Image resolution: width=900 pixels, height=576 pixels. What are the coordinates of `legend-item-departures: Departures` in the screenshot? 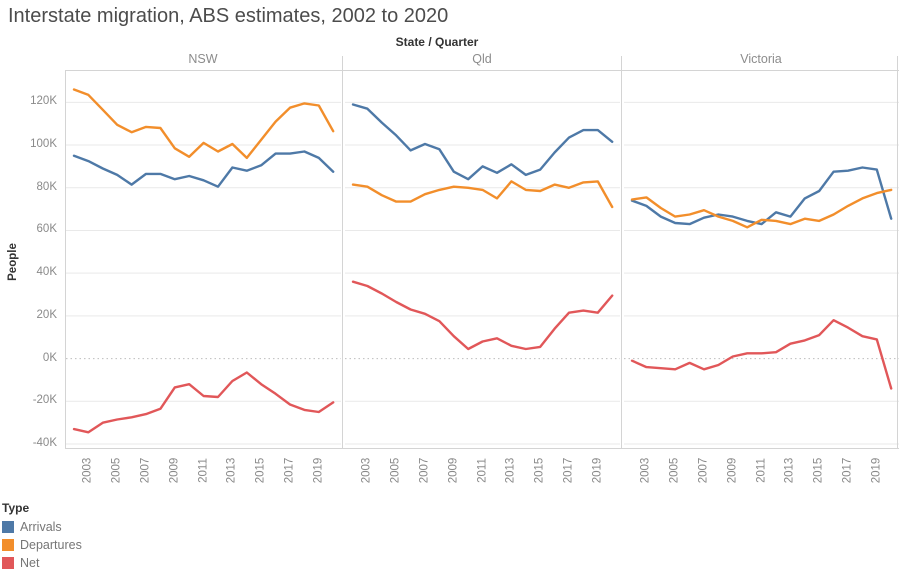 It's located at (42, 545).